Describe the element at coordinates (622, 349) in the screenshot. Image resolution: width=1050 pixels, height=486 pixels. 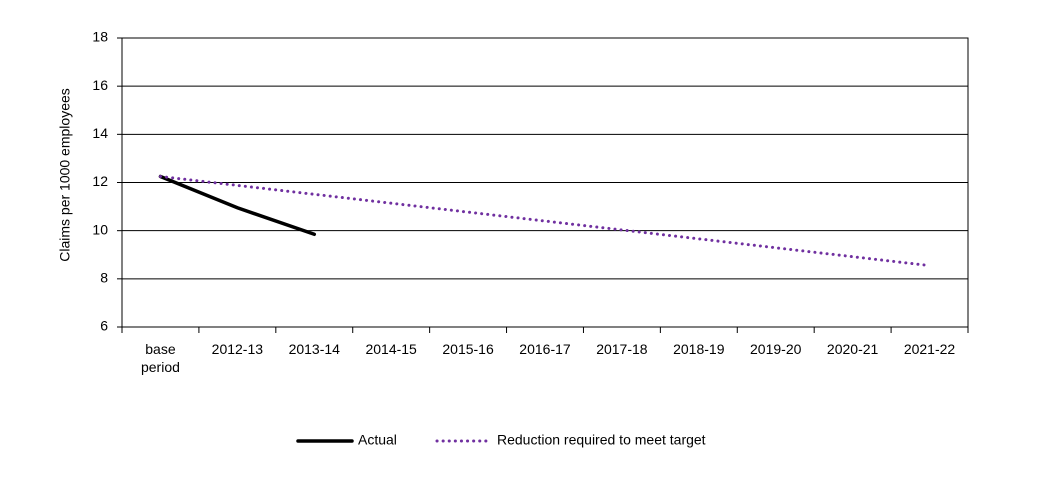
I see `x-tick-label: 2017-18` at that location.